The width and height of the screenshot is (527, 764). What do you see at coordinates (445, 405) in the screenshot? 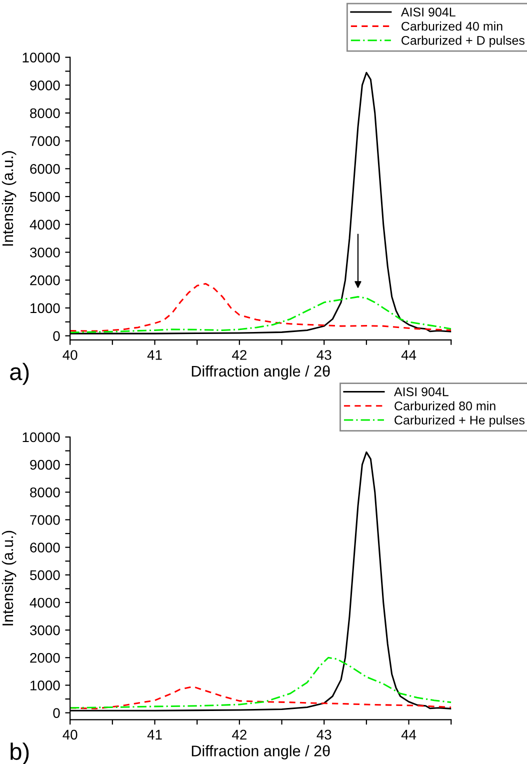
I see `legend-label: Carburized 80 min` at bounding box center [445, 405].